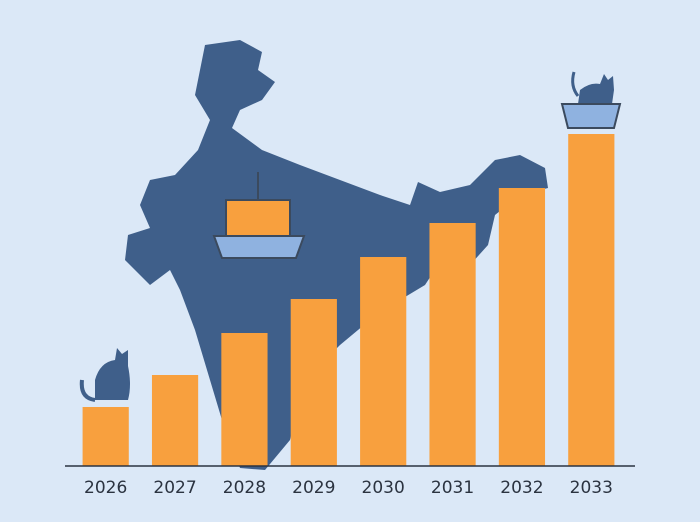 The width and height of the screenshot is (700, 522). I want to click on x-tick-label: 2026, so click(105, 488).